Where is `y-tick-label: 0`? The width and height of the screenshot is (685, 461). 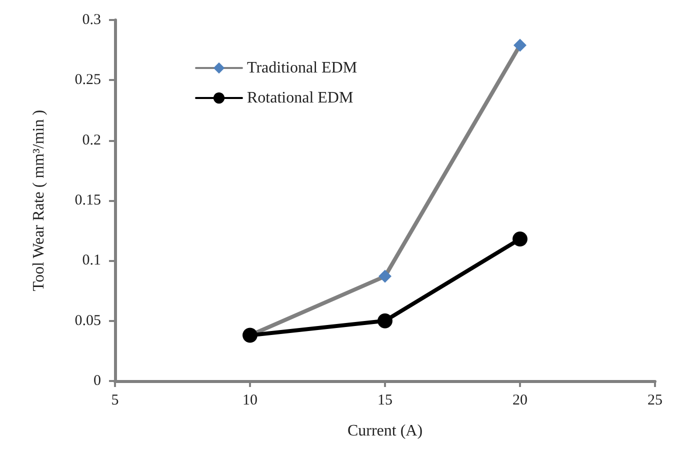 y-tick-label: 0 is located at coordinates (97, 381).